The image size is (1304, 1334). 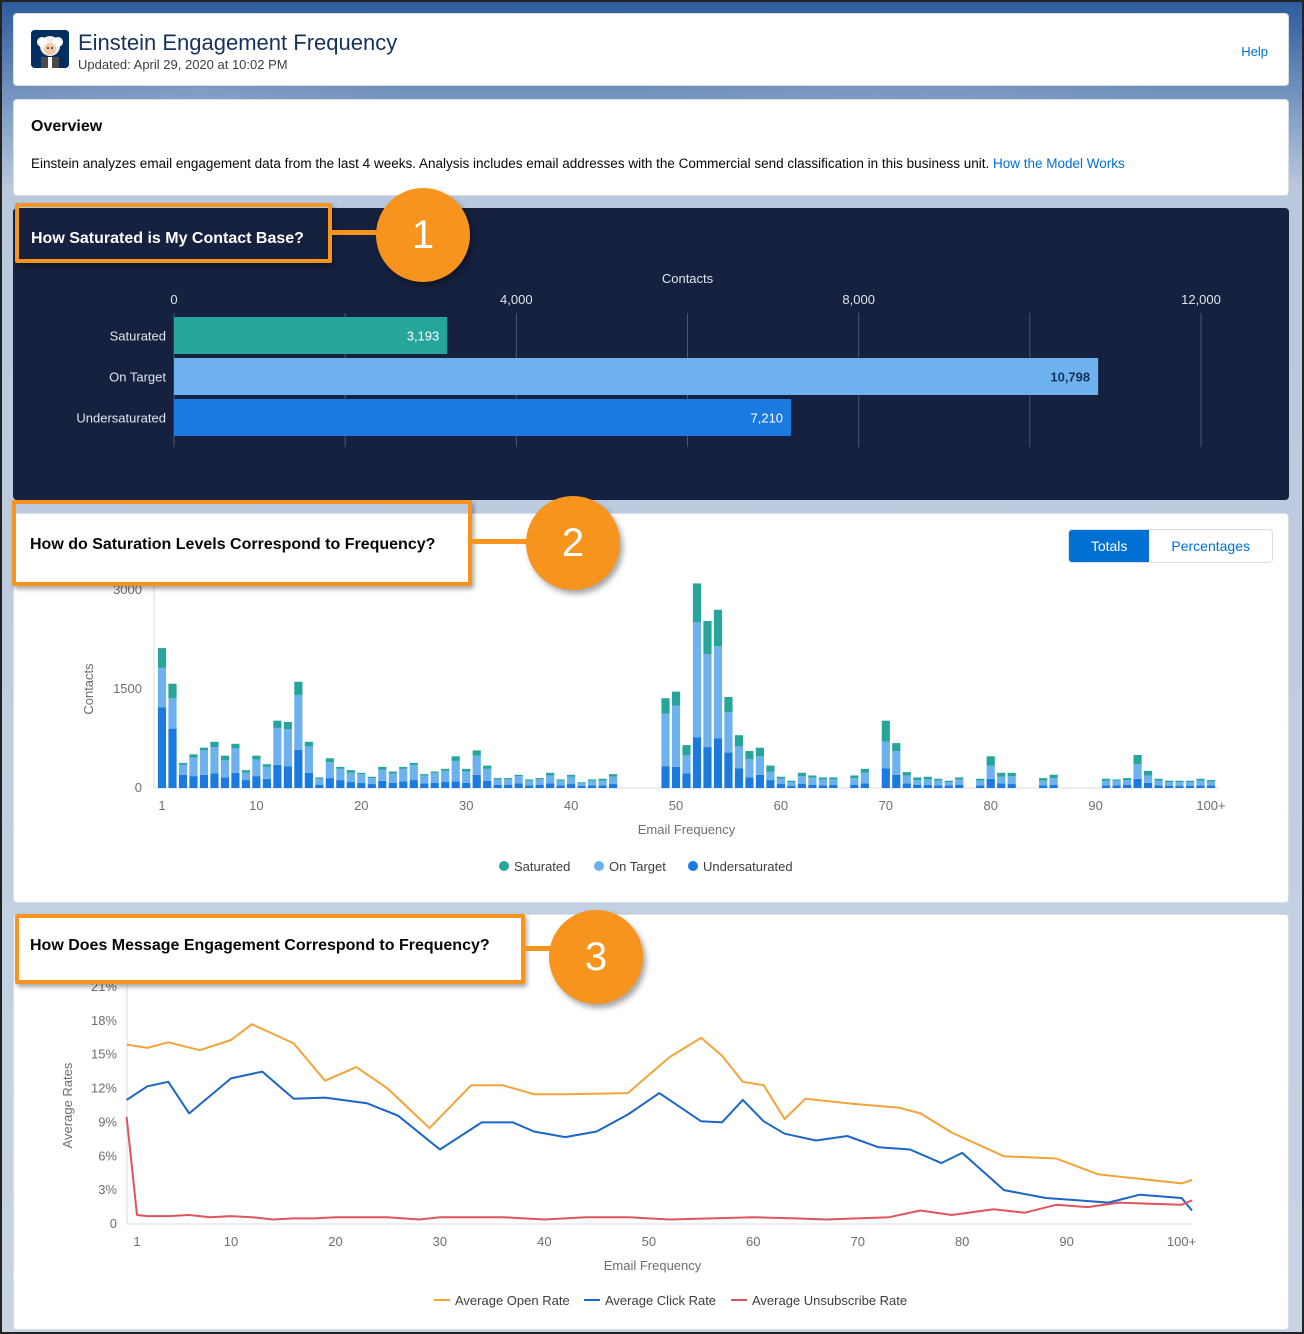 What do you see at coordinates (858, 299) in the screenshot?
I see `x-tick-label: 8,000` at bounding box center [858, 299].